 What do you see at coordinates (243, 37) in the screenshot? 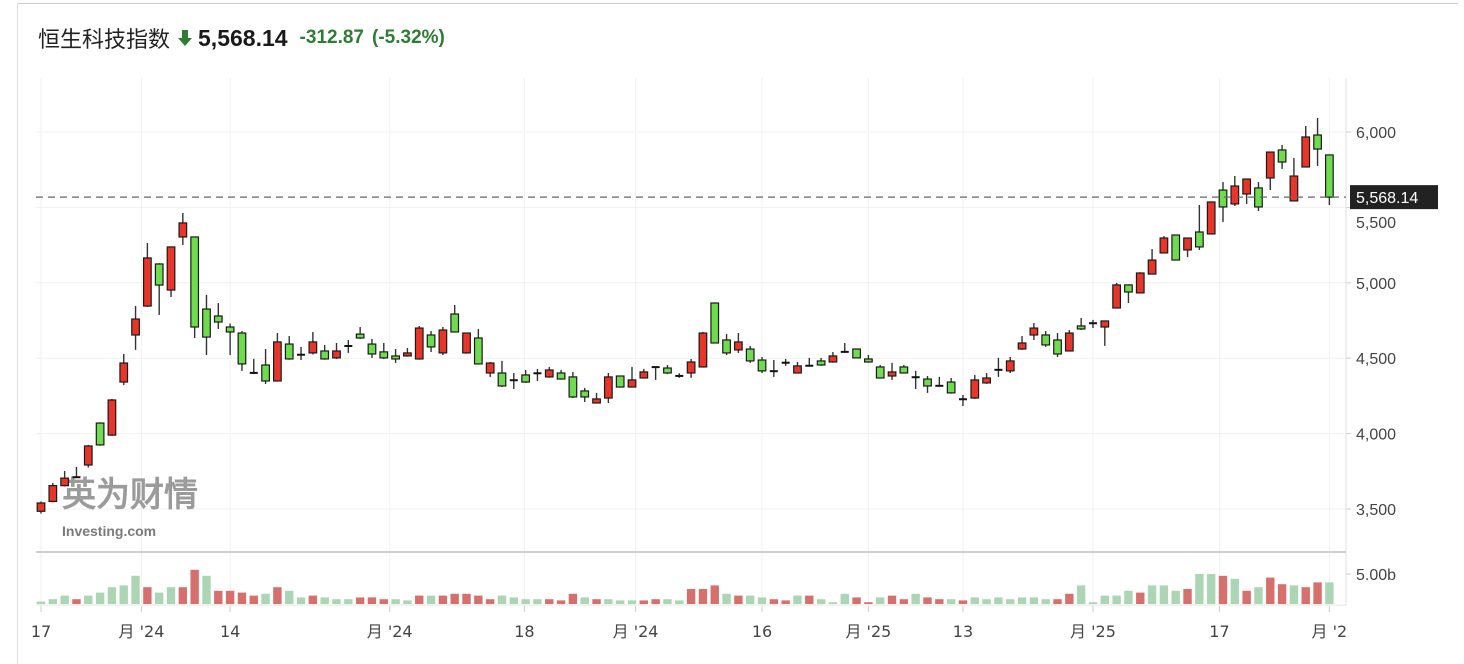
I see `last-price: 5,568.14` at bounding box center [243, 37].